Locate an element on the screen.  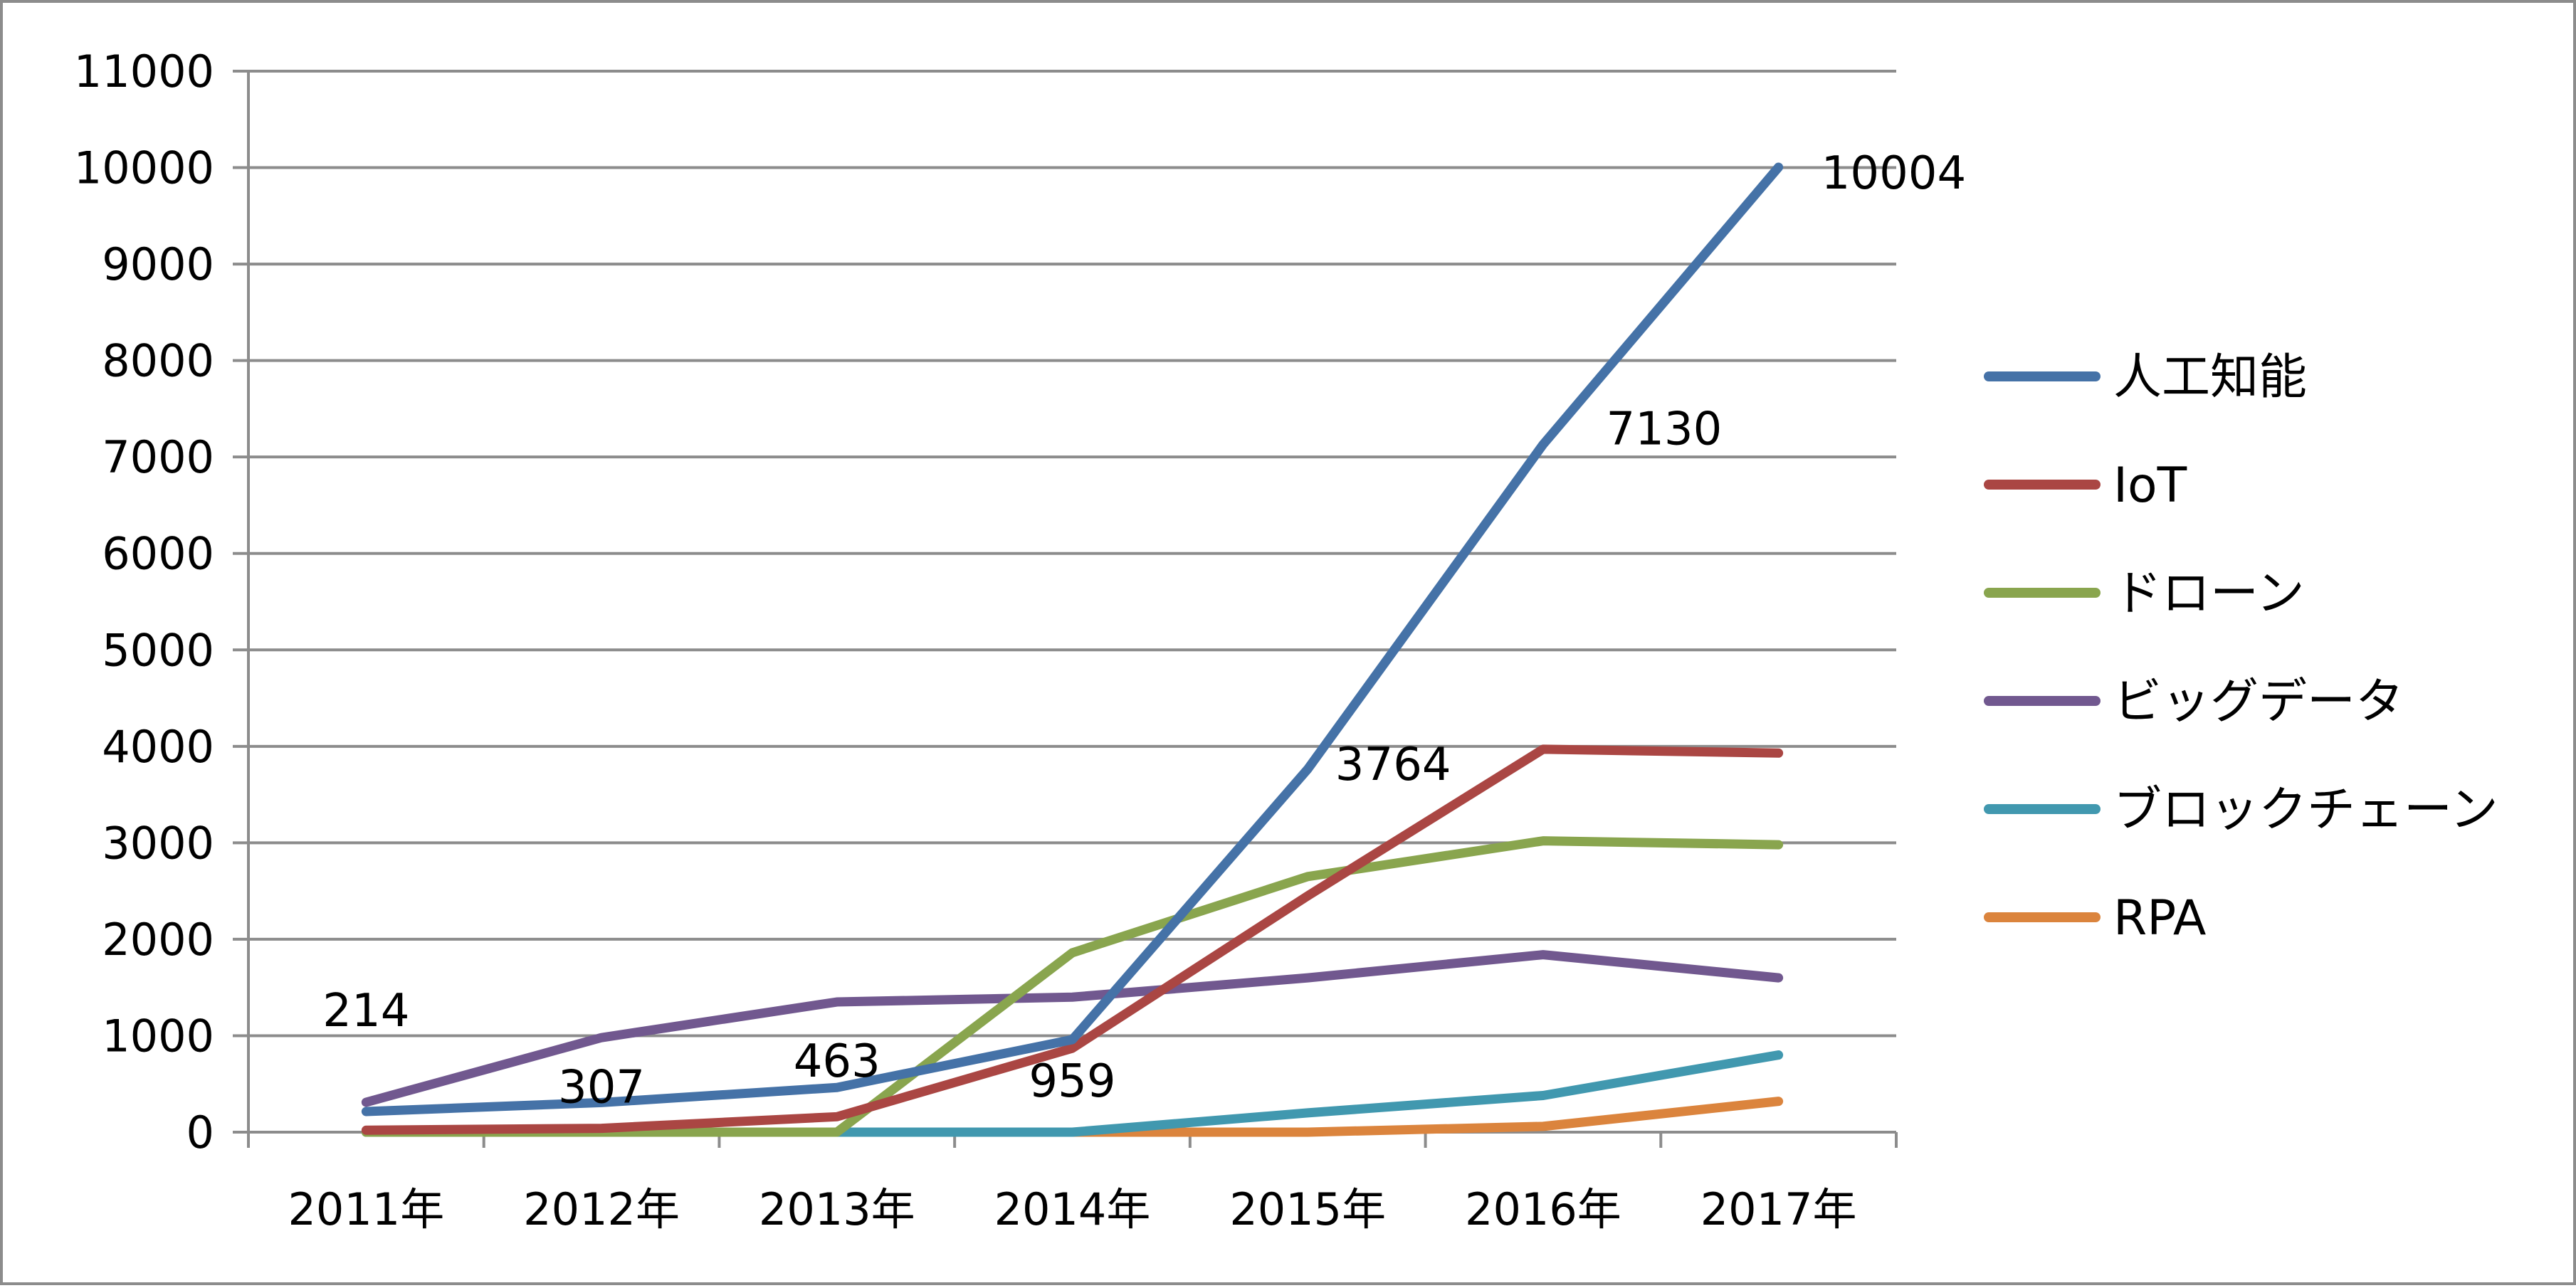
x-tick-label: 2014年 is located at coordinates (1072, 1209).